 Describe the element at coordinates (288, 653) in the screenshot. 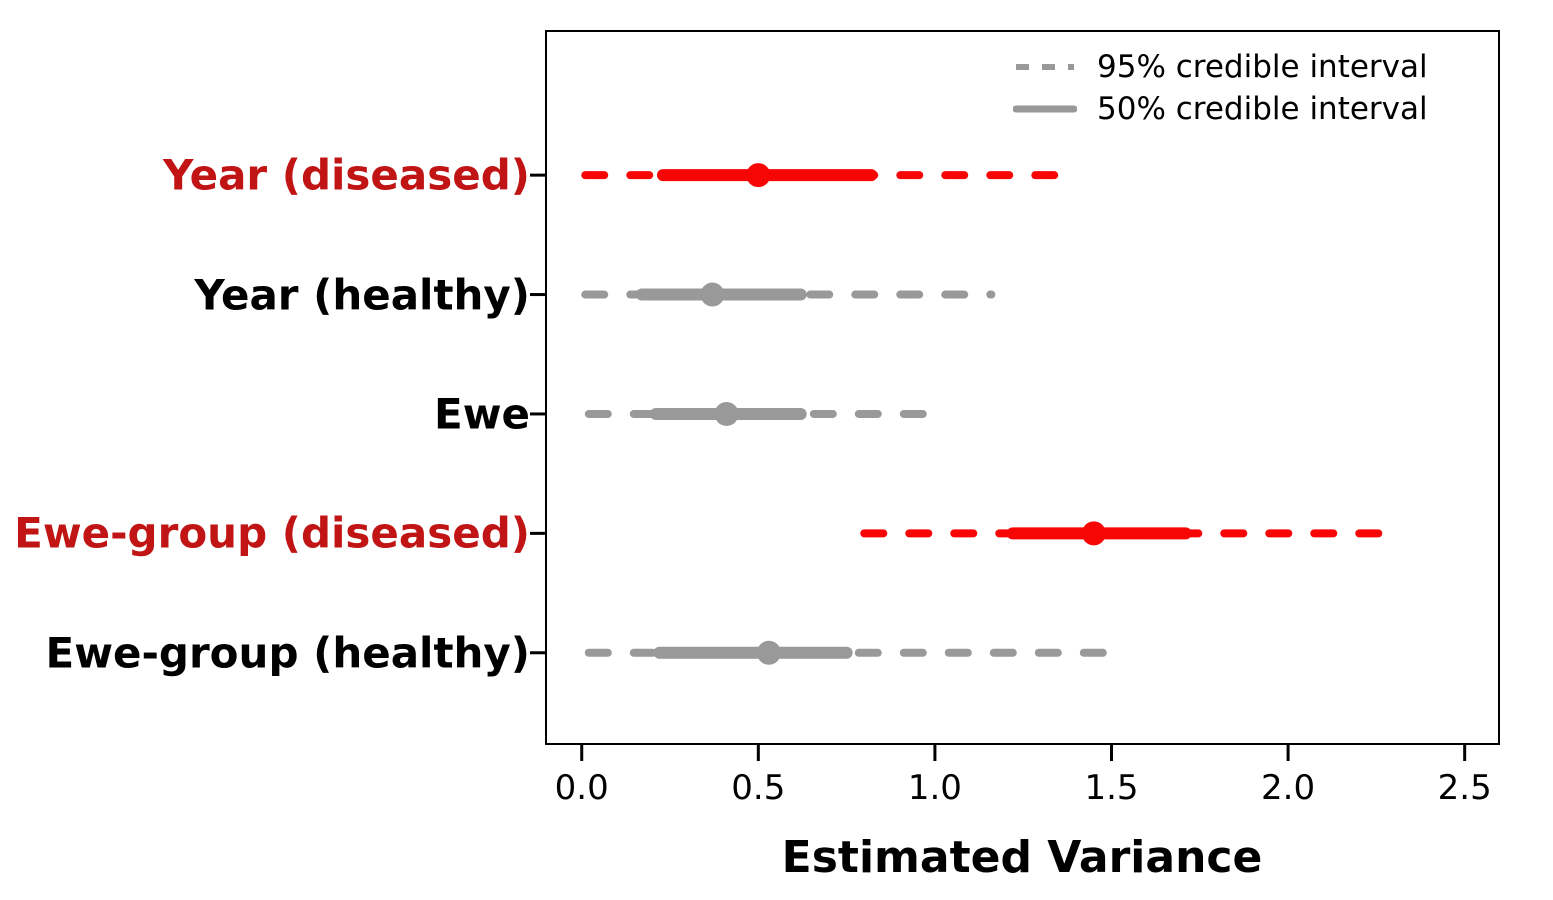

I see `row-label: Ewe-group (healthy)` at that location.